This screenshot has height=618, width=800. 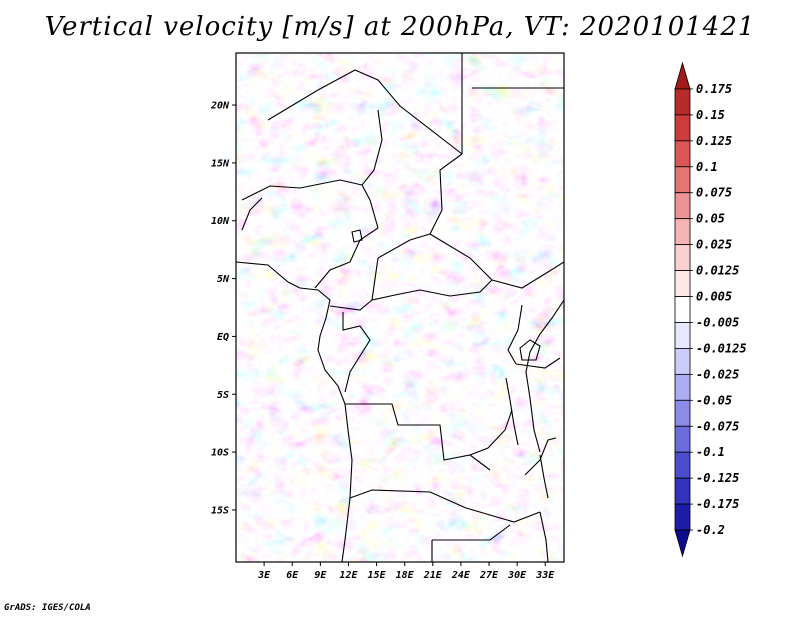 I want to click on lat-tick-label: EQ, so click(x=223, y=337).